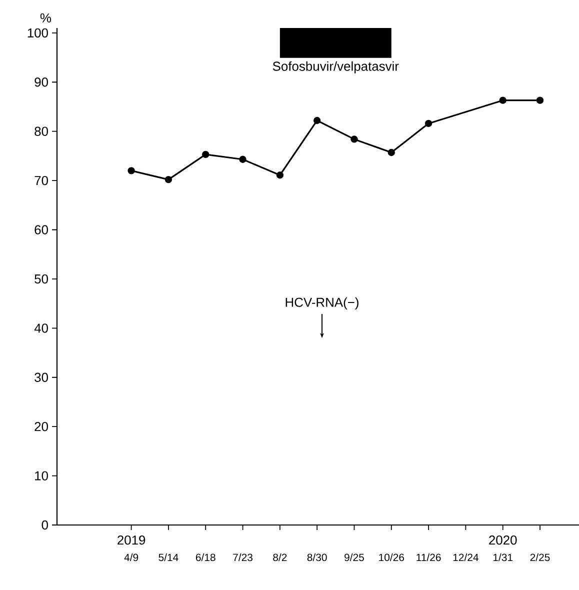 The image size is (579, 590). I want to click on y-tick-label: 30, so click(41, 377).